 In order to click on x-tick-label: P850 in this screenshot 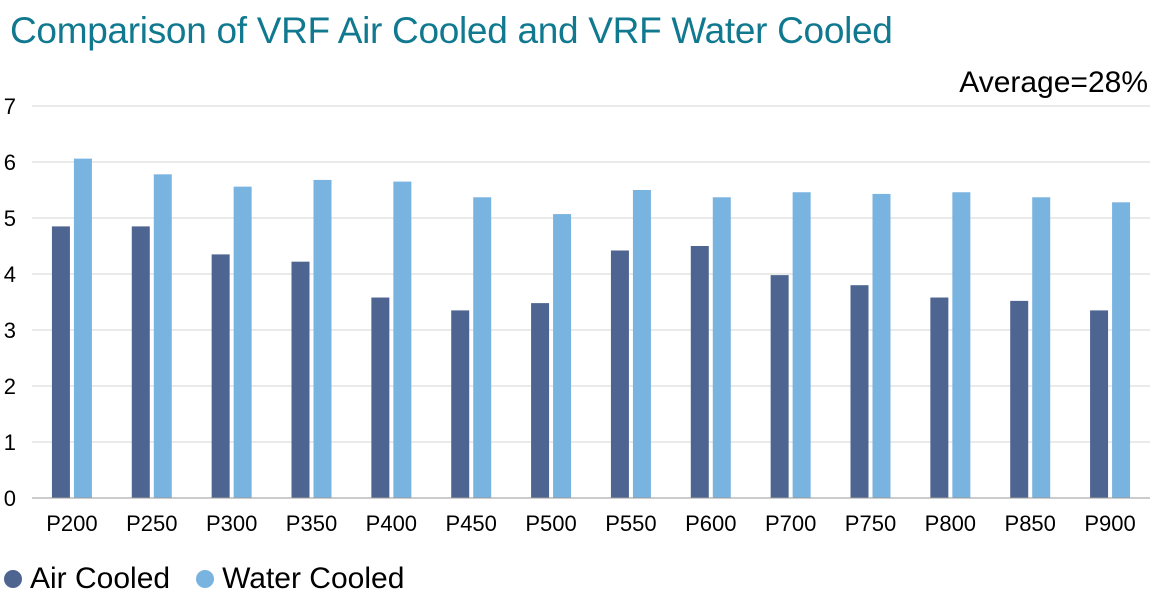, I will do `click(1030, 523)`.